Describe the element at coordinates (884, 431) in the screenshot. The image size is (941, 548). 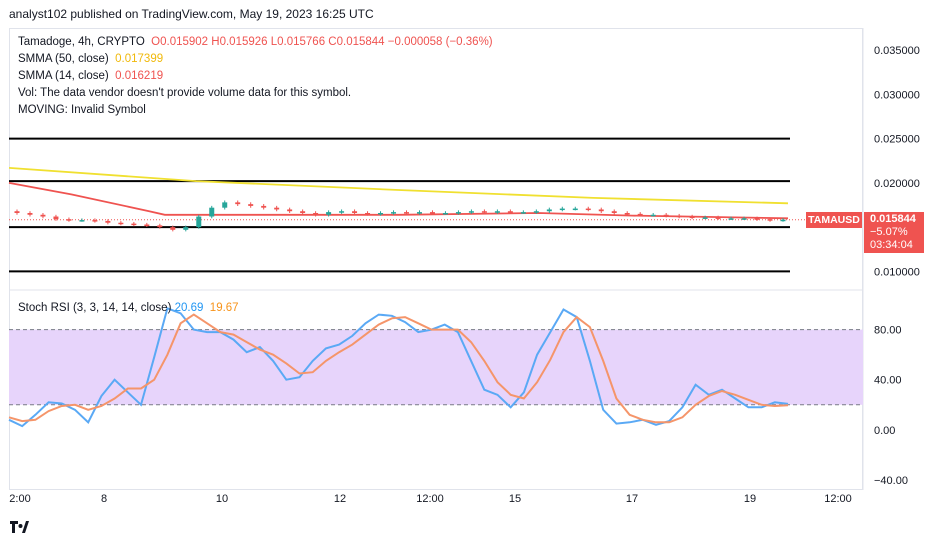
I see `stoch-tick-label: 0.00` at that location.